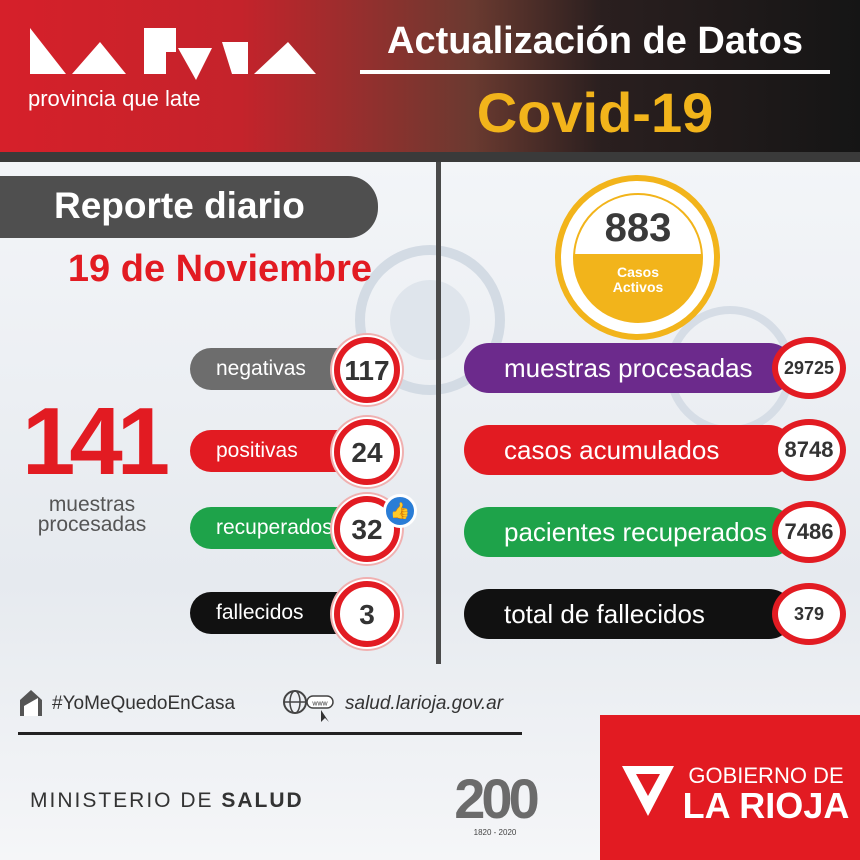 This screenshot has width=860, height=860. What do you see at coordinates (319, 704) in the screenshot?
I see `www-badge-text: www` at bounding box center [319, 704].